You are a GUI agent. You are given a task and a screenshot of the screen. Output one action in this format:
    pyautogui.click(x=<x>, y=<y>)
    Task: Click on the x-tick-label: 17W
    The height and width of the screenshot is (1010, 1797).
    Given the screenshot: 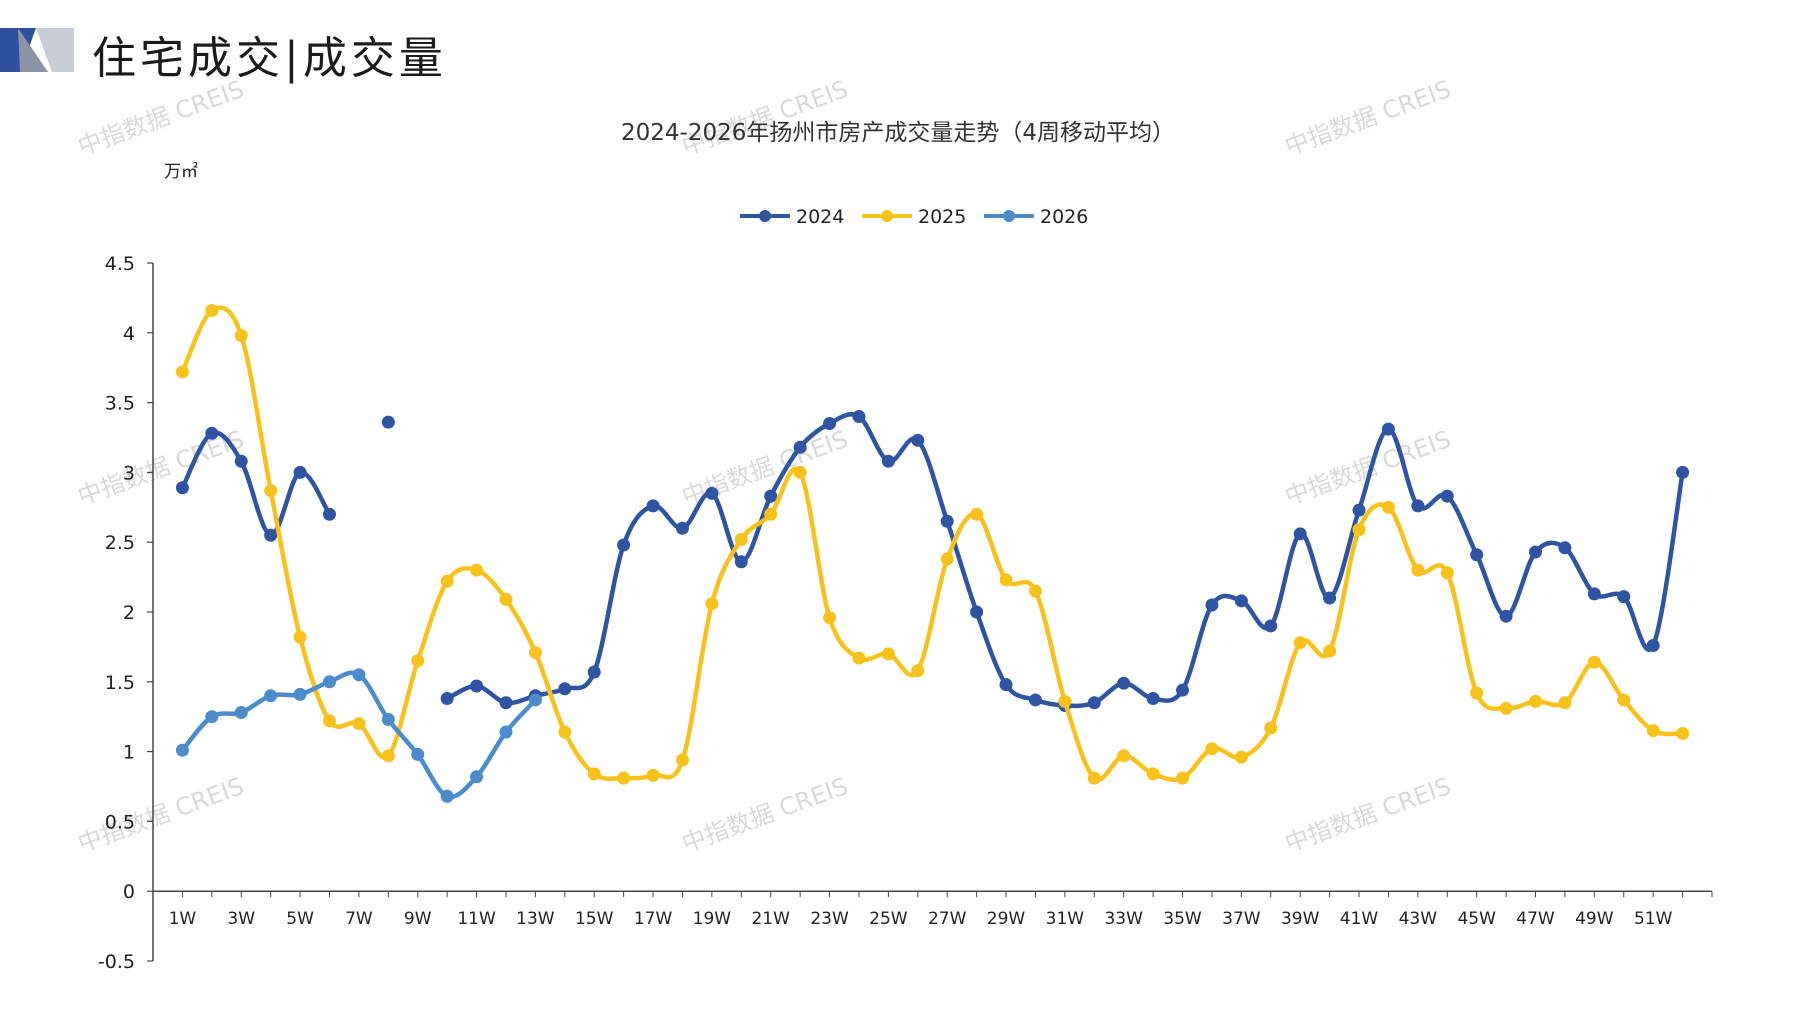 What is the action you would take?
    pyautogui.click(x=653, y=919)
    